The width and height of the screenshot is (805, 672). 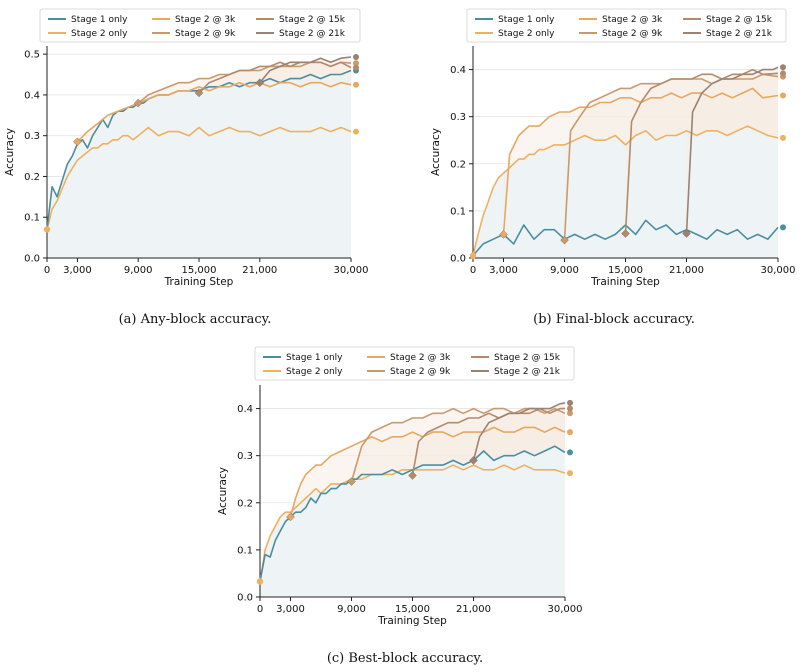 I want to click on p2-y-tick-label-2: 0.2, so click(x=245, y=503).